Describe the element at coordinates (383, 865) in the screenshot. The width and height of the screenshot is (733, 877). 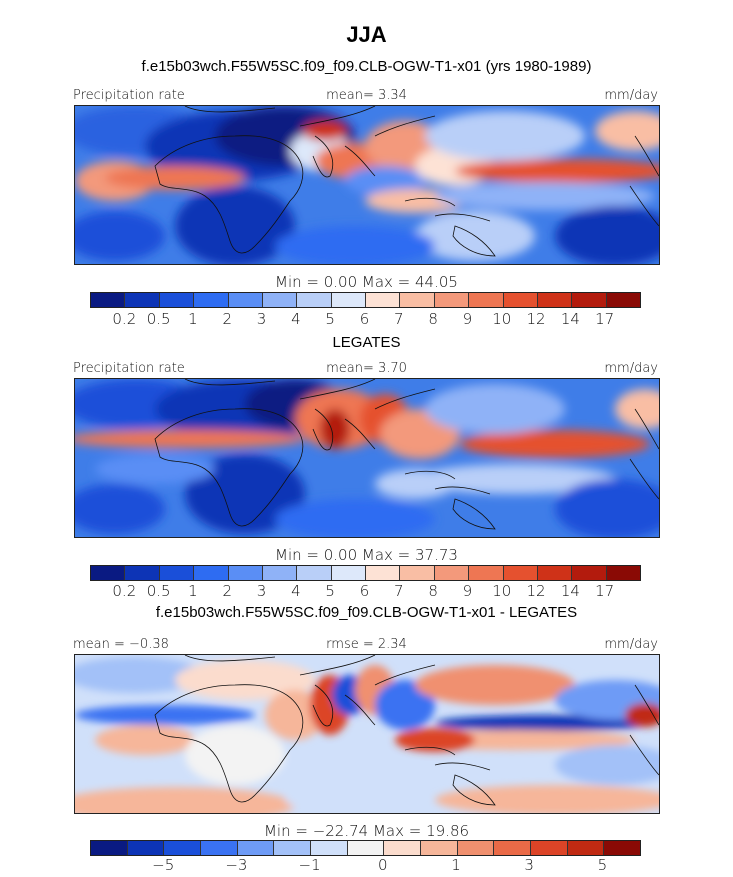
I see `colorbar-tick-label: 0` at that location.